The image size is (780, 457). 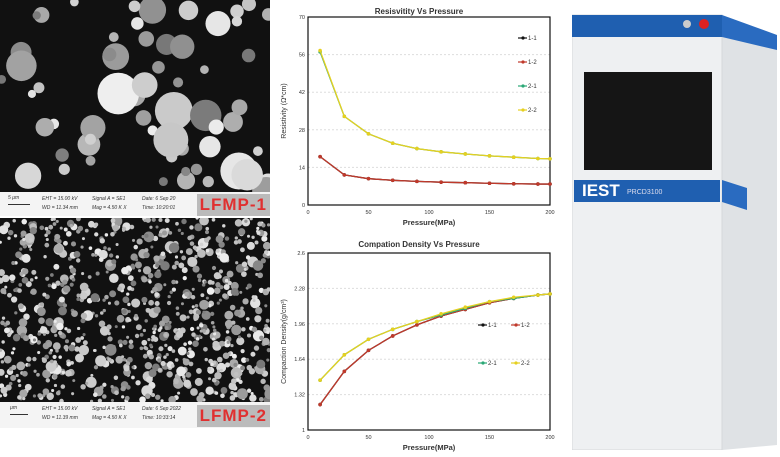 What do you see at coordinates (428, 438) in the screenshot?
I see `x-tick-label: 100` at bounding box center [428, 438].